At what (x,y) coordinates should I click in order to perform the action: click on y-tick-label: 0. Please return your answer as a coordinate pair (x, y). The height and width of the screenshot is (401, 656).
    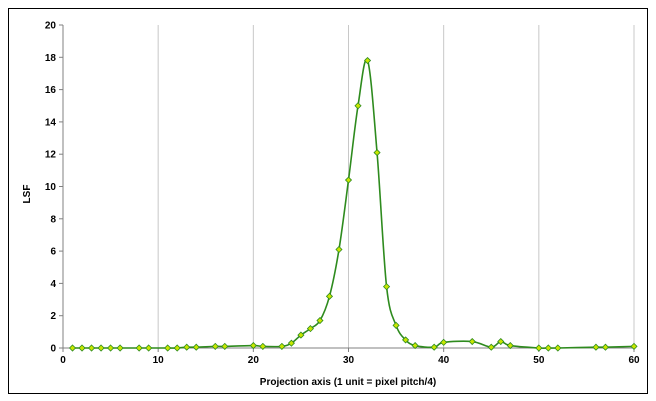
    Looking at the image, I should click on (53, 349).